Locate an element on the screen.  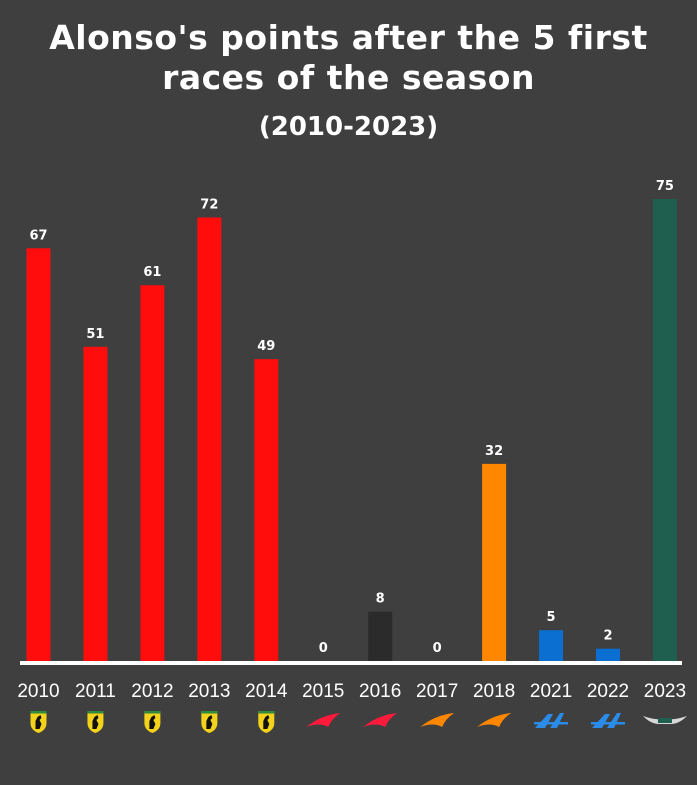
value-label-2011: 51 is located at coordinates (95, 334).